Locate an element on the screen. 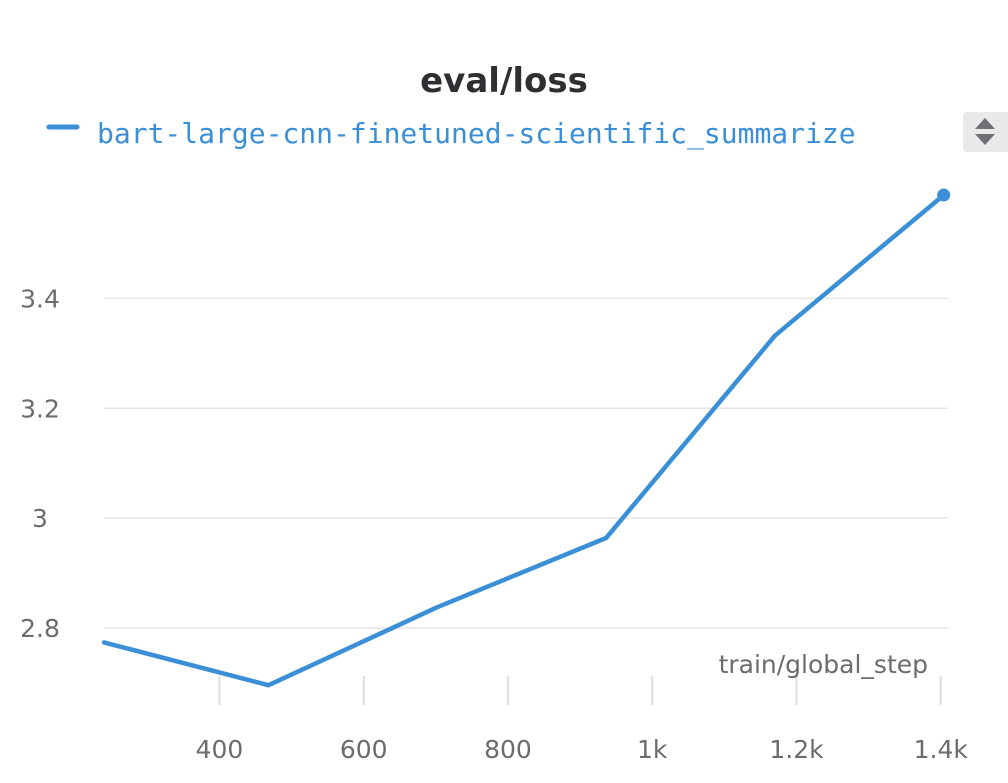  y-tick-label: 3.2 is located at coordinates (40, 408).